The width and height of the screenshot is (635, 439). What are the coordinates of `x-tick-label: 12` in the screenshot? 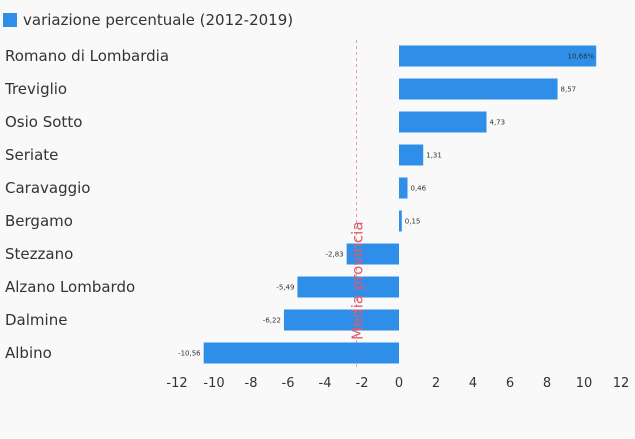 It's located at (621, 383).